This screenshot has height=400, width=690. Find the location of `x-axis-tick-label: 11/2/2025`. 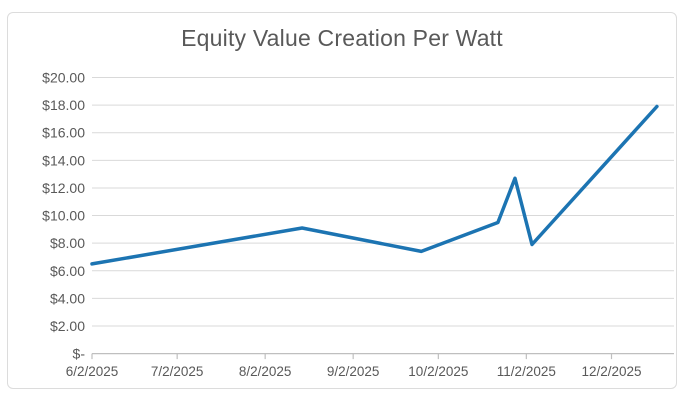

x-axis-tick-label: 11/2/2025 is located at coordinates (526, 371).